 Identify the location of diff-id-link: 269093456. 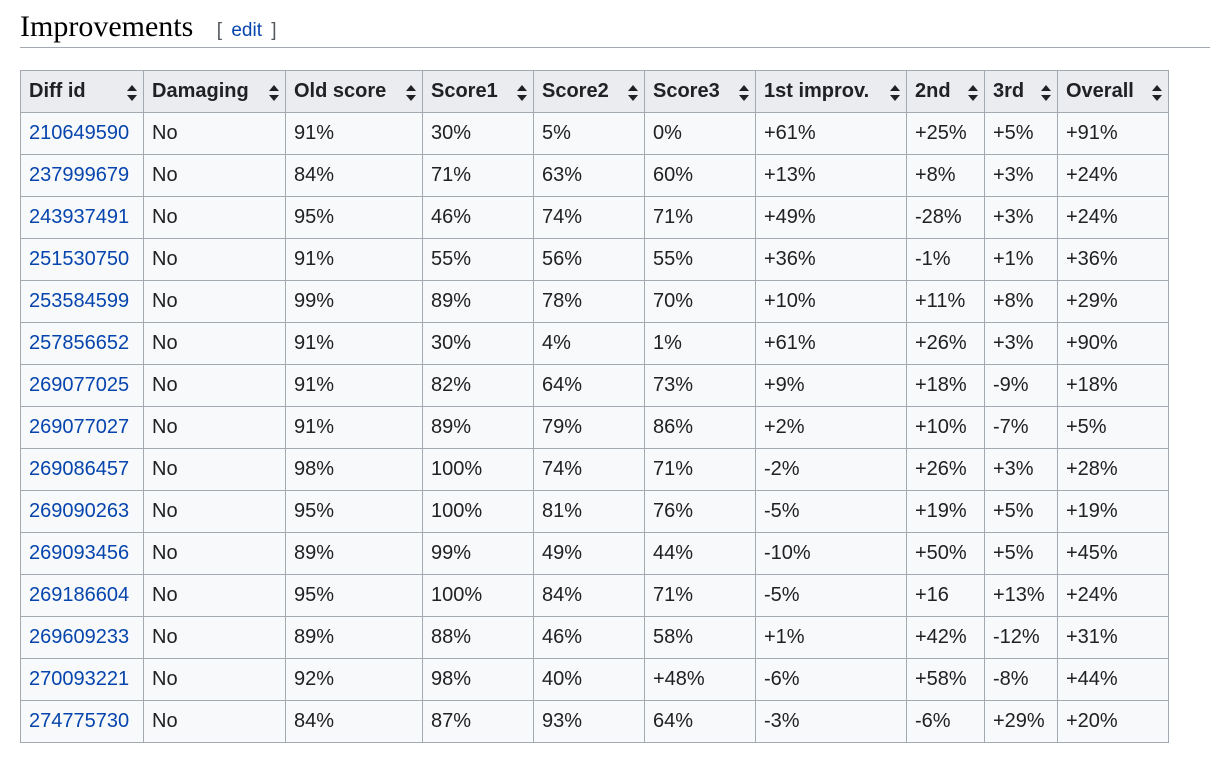
(79, 553).